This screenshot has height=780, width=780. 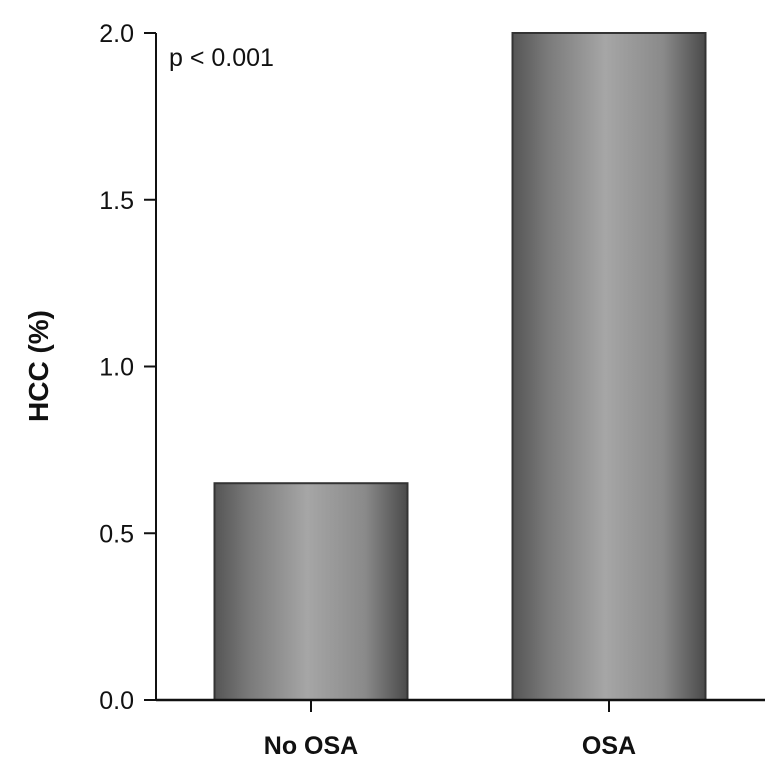 What do you see at coordinates (116, 201) in the screenshot?
I see `y-tick-label: 1.5` at bounding box center [116, 201].